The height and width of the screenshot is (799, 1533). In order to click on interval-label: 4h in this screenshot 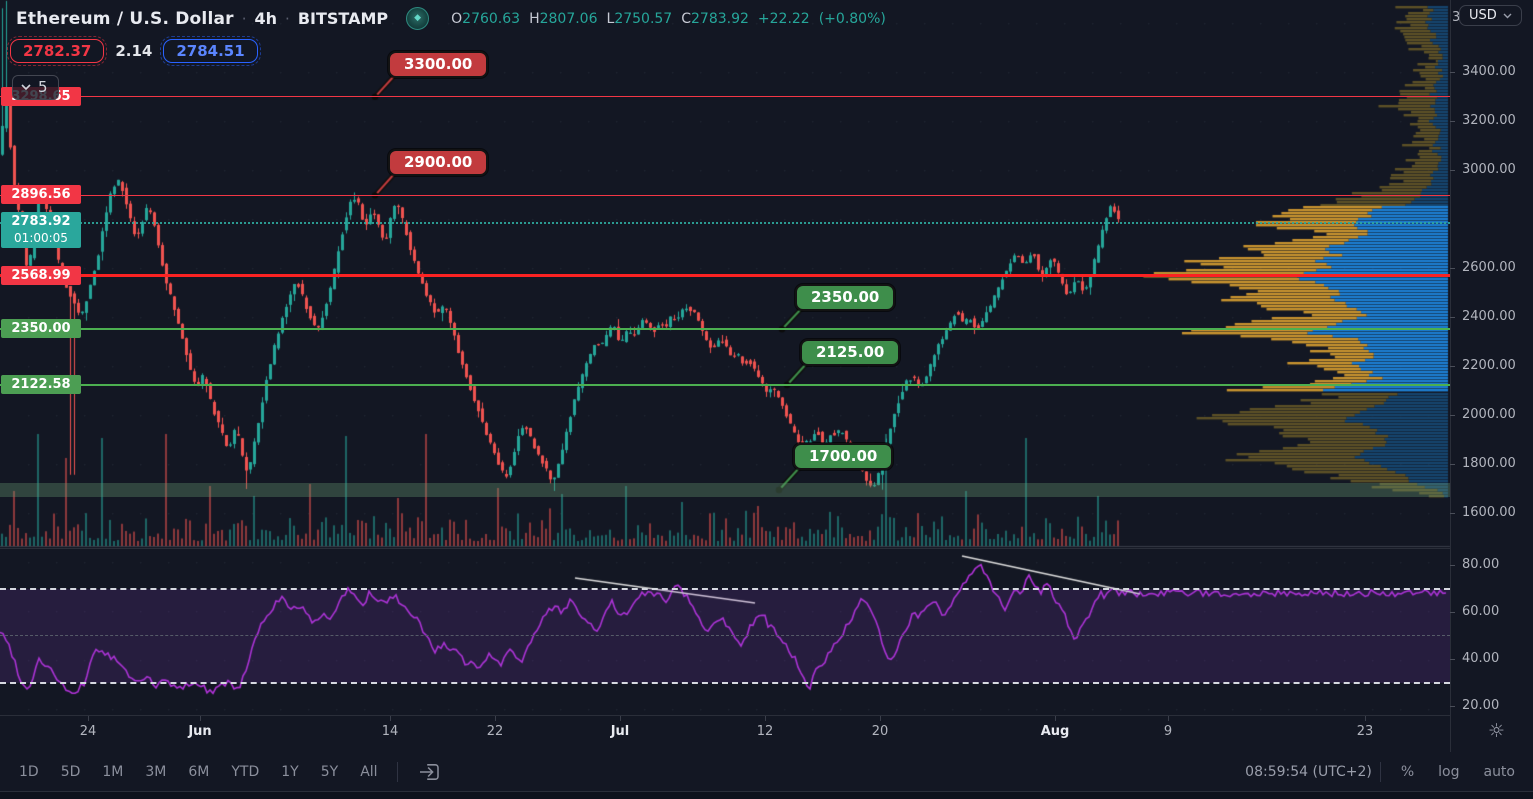, I will do `click(266, 18)`.